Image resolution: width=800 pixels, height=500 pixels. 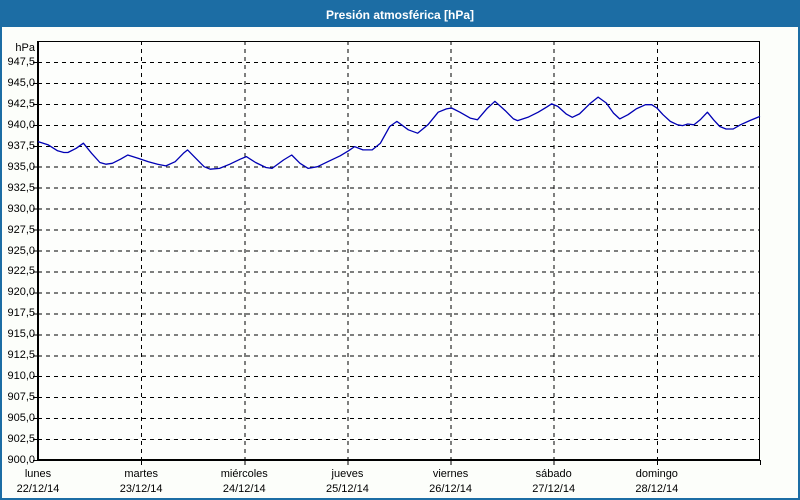 I want to click on y-tick-label: 947,5, so click(x=21, y=61).